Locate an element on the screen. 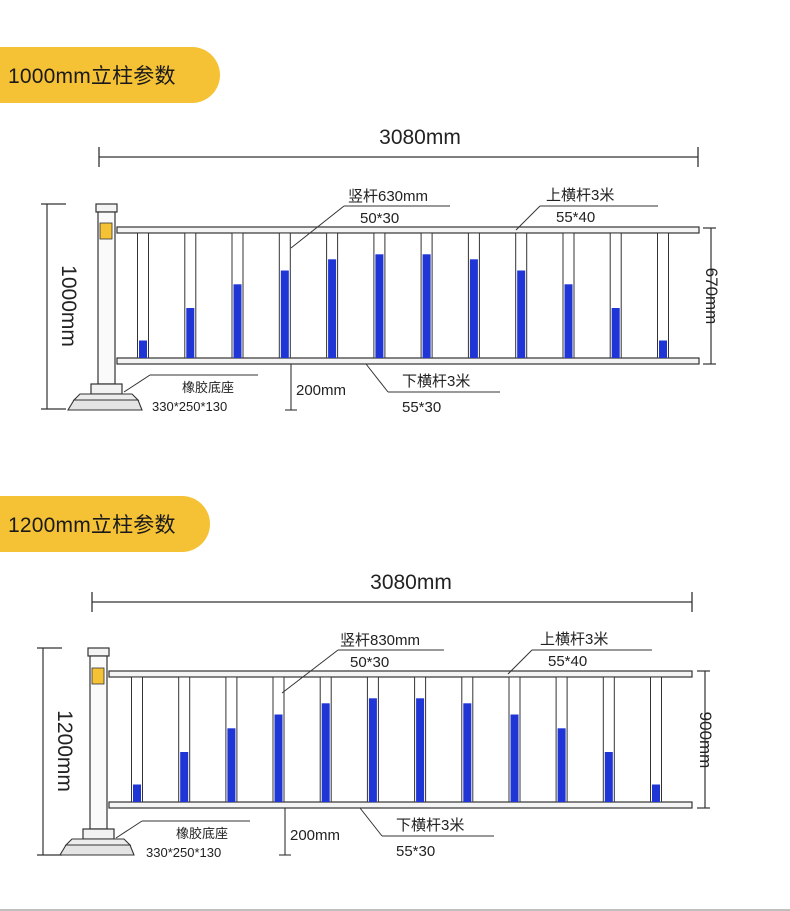 This screenshot has width=790, height=911. vertical-bar-label: 竖杆830mm is located at coordinates (380, 640).